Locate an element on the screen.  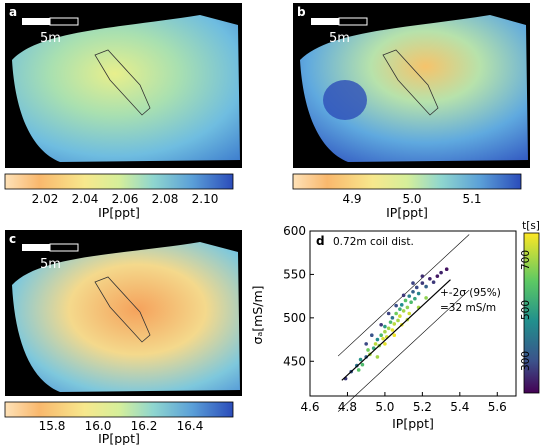
x-axis-ticks: 4.6 4.8 5.0 5.2 5.4 5.6 is located at coordinates (403, 403).